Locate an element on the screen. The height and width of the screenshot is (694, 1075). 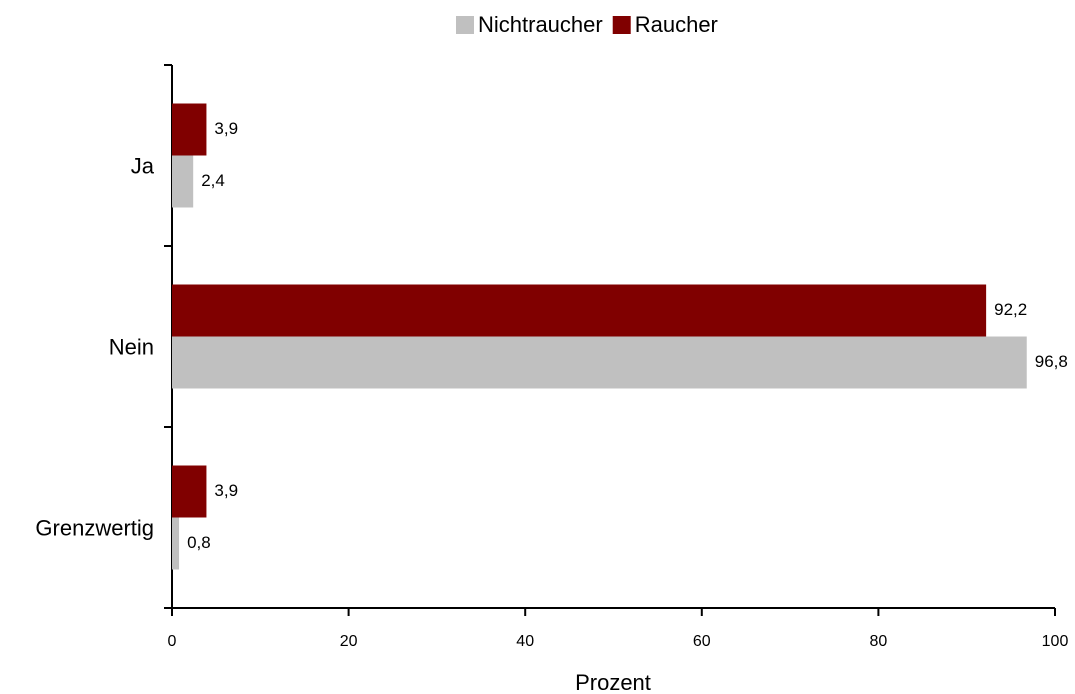
value-label: 0,8 is located at coordinates (199, 542).